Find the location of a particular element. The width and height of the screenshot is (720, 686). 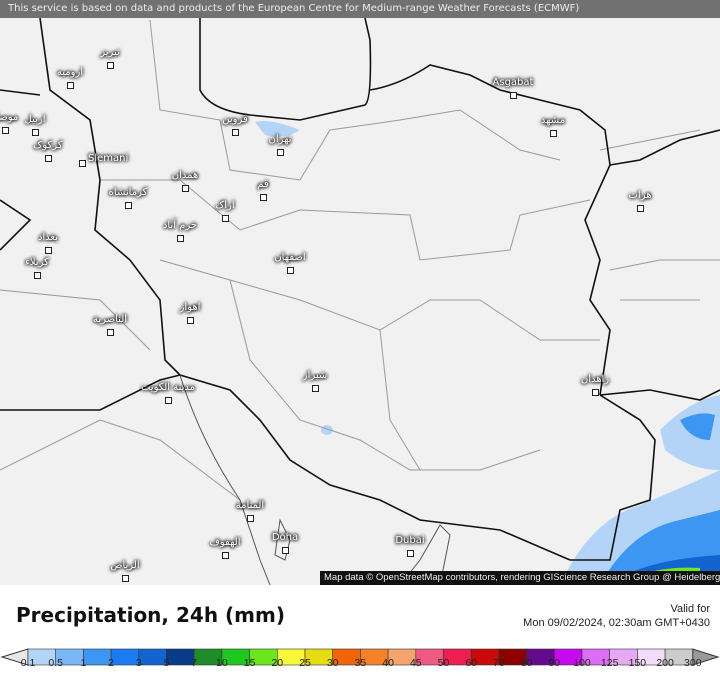

city-label: ارومیه is located at coordinates (70, 72).